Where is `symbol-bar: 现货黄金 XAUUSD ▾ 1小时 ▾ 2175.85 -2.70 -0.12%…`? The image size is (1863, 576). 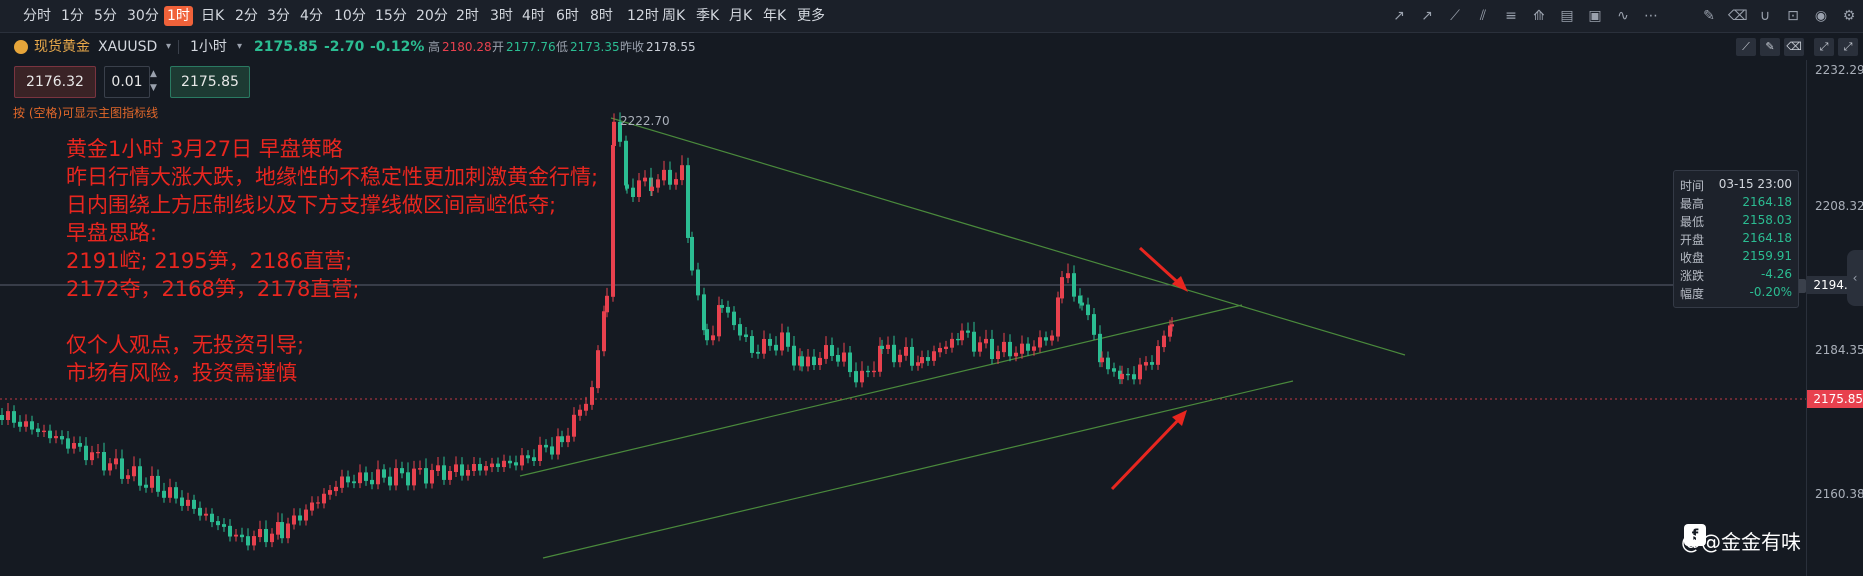
symbol-bar: 现货黄金 XAUUSD ▾ 1小时 ▾ 2175.85 -2.70 -0.12%… is located at coordinates (904, 47).